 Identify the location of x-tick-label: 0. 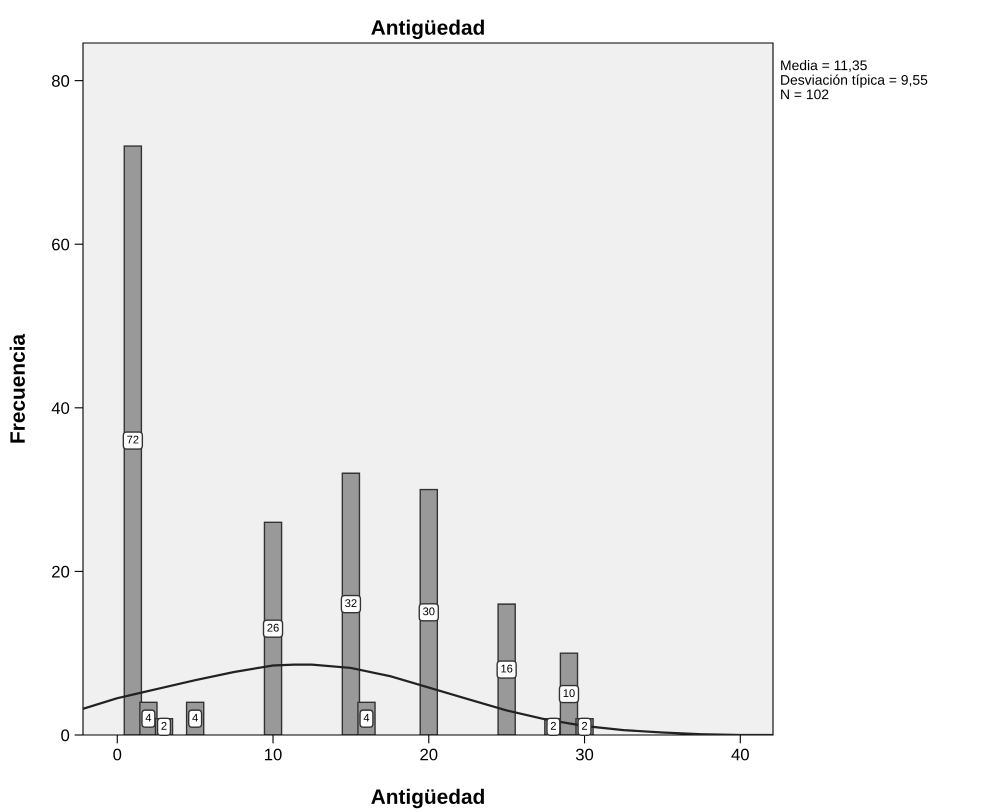
(117, 754).